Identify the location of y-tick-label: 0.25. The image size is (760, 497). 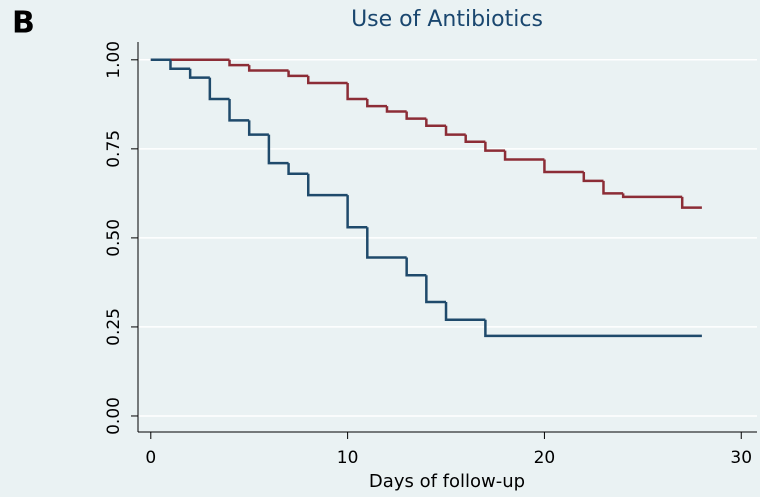
(114, 327).